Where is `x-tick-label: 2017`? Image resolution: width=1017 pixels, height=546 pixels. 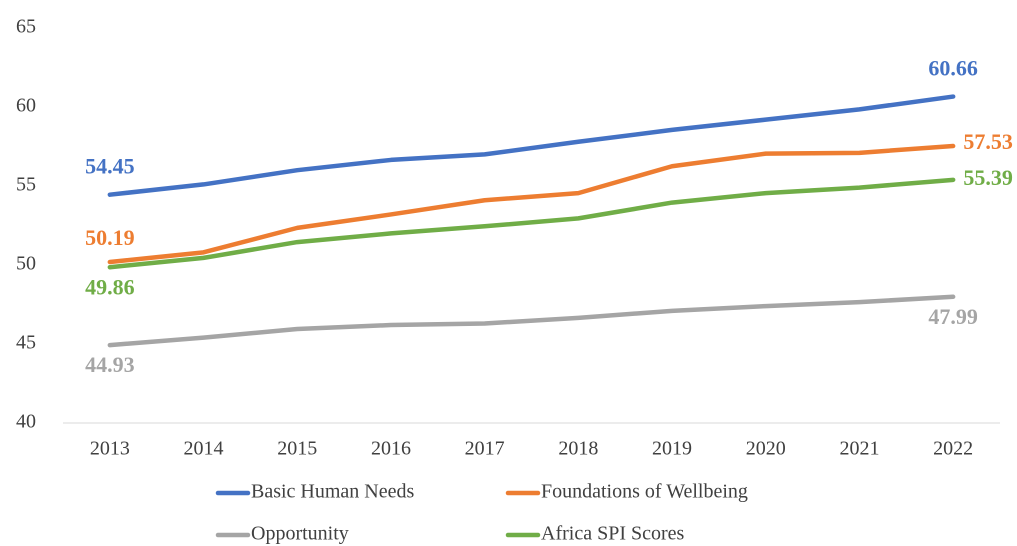 x-tick-label: 2017 is located at coordinates (485, 449).